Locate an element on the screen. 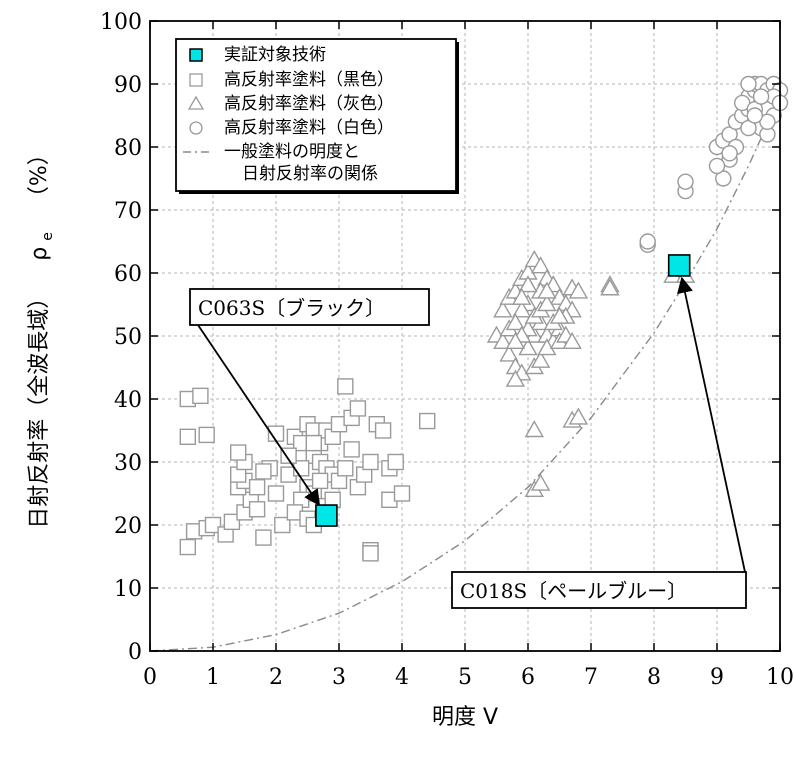 This screenshot has height=758, width=796. x-tick-label: 0 is located at coordinates (150, 677).